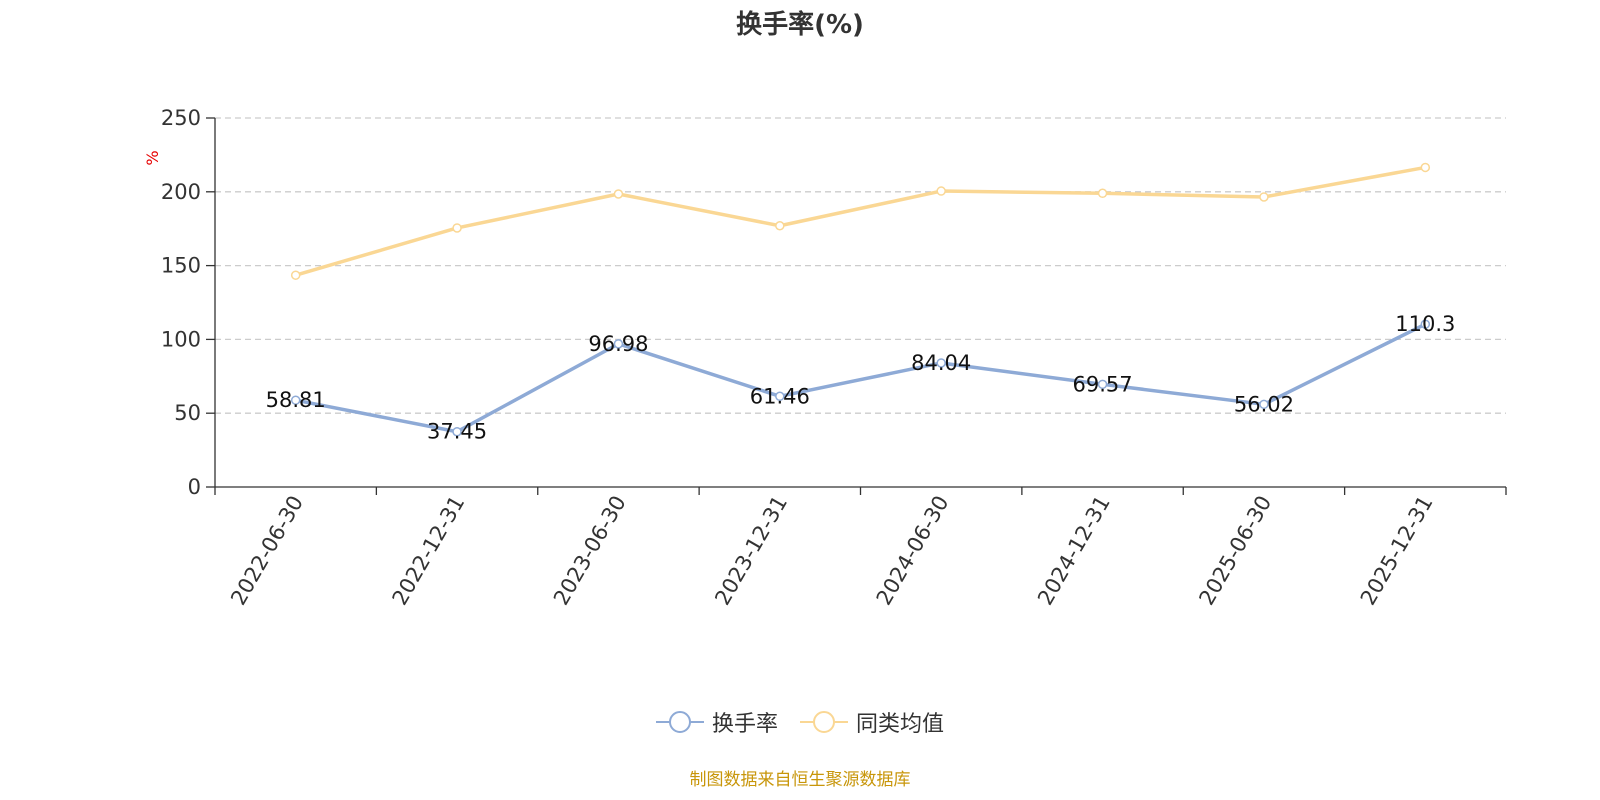 This screenshot has width=1600, height=800. I want to click on legend-marker-turnover, so click(679, 722).